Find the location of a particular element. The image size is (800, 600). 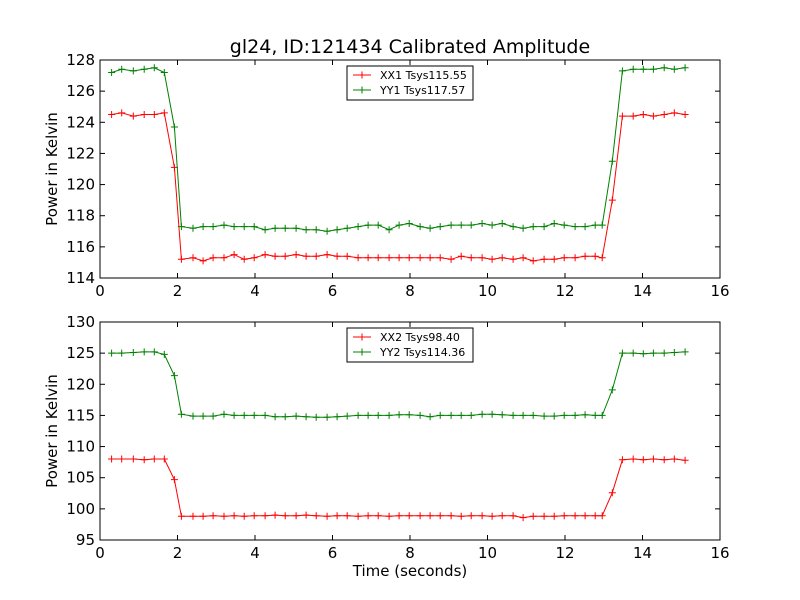

chart-2-legend-label-2: YY2 Tsys114.36 is located at coordinates (422, 352).